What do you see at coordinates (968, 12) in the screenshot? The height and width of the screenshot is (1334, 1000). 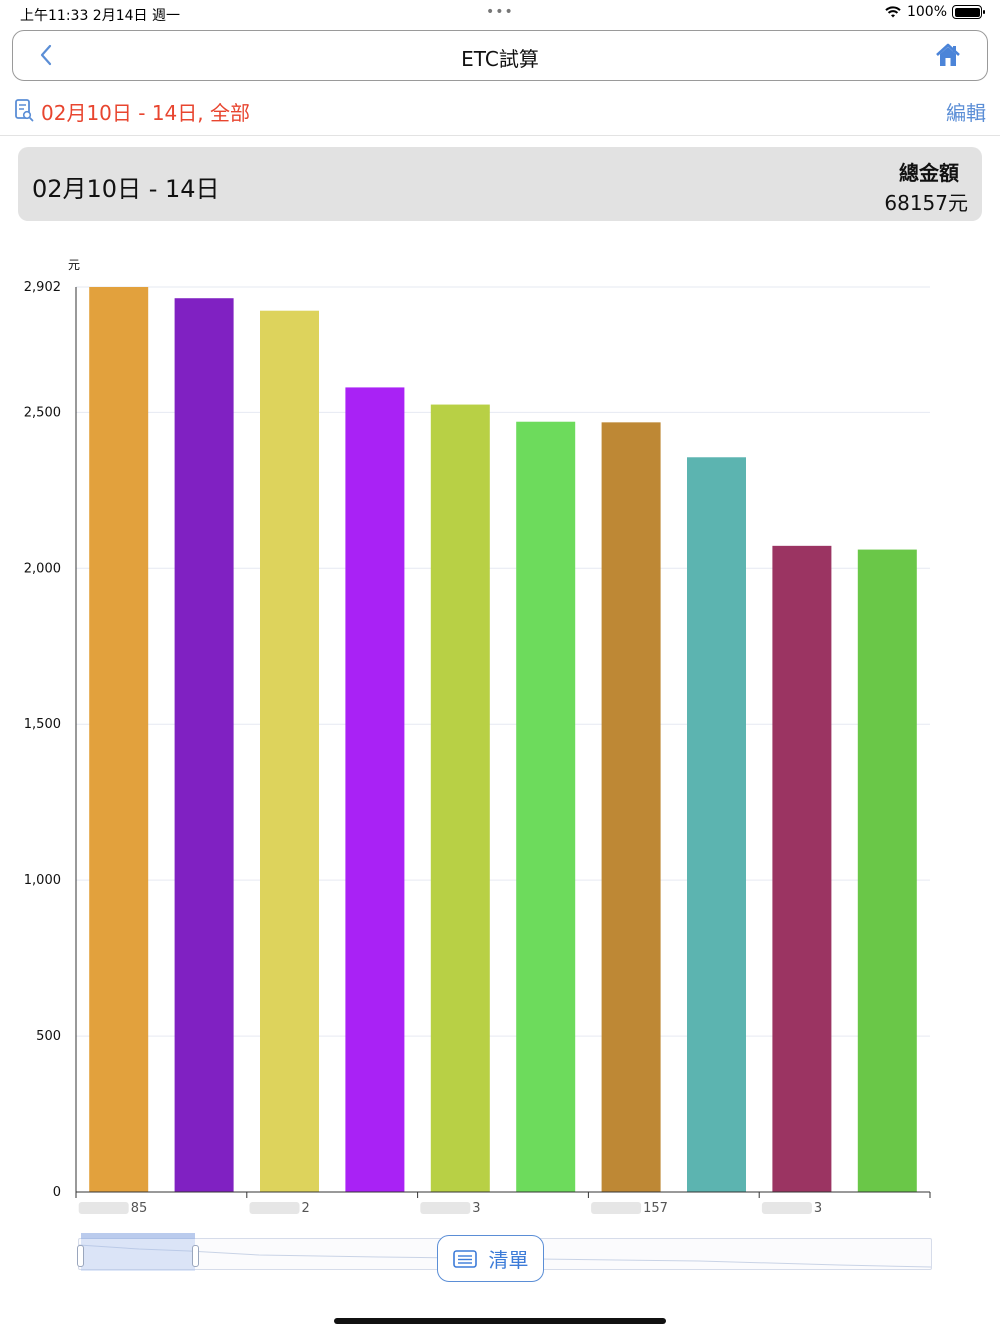 I see `battery-icon` at bounding box center [968, 12].